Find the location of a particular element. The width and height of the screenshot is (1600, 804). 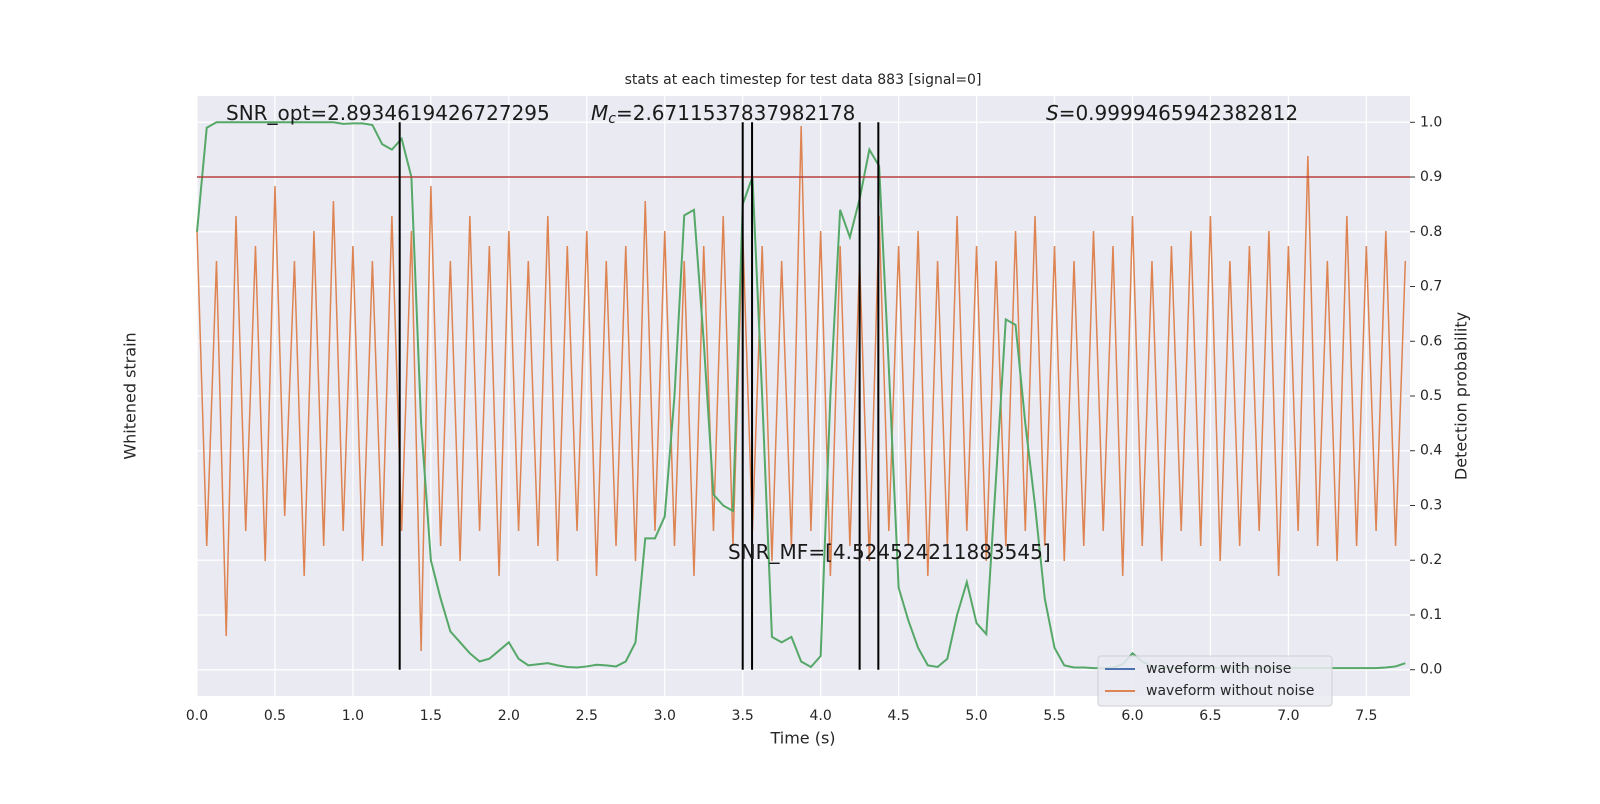

y2-axis-label: Detection probability is located at coordinates (1461, 396).